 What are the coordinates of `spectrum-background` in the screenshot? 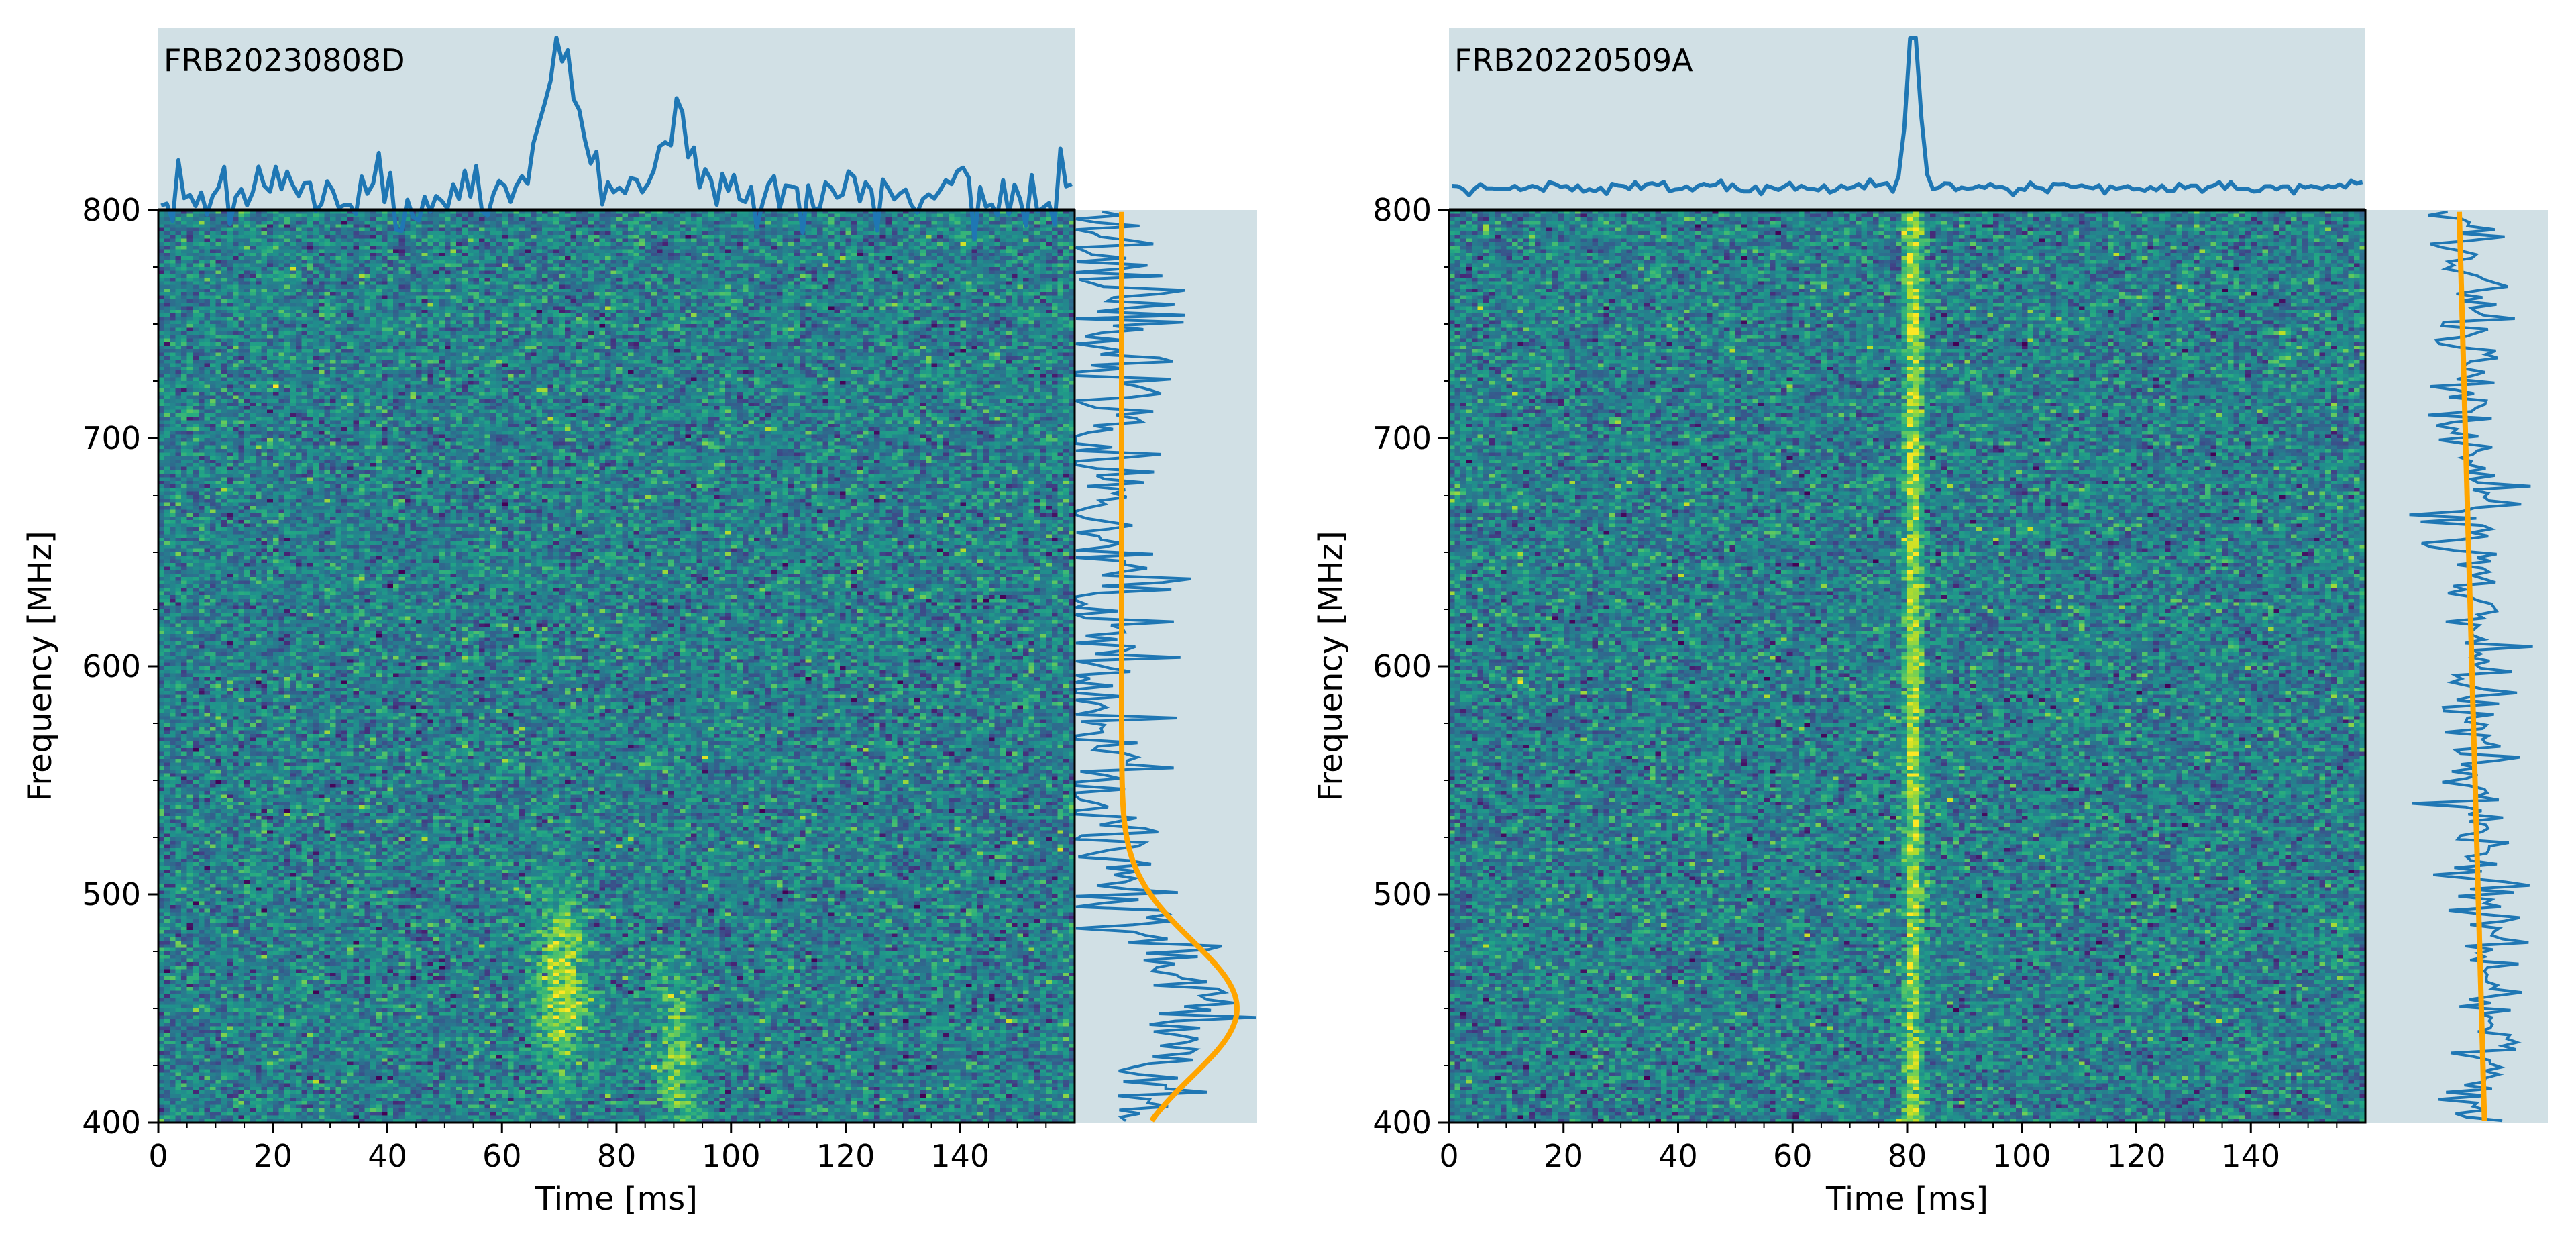 It's located at (2456, 667).